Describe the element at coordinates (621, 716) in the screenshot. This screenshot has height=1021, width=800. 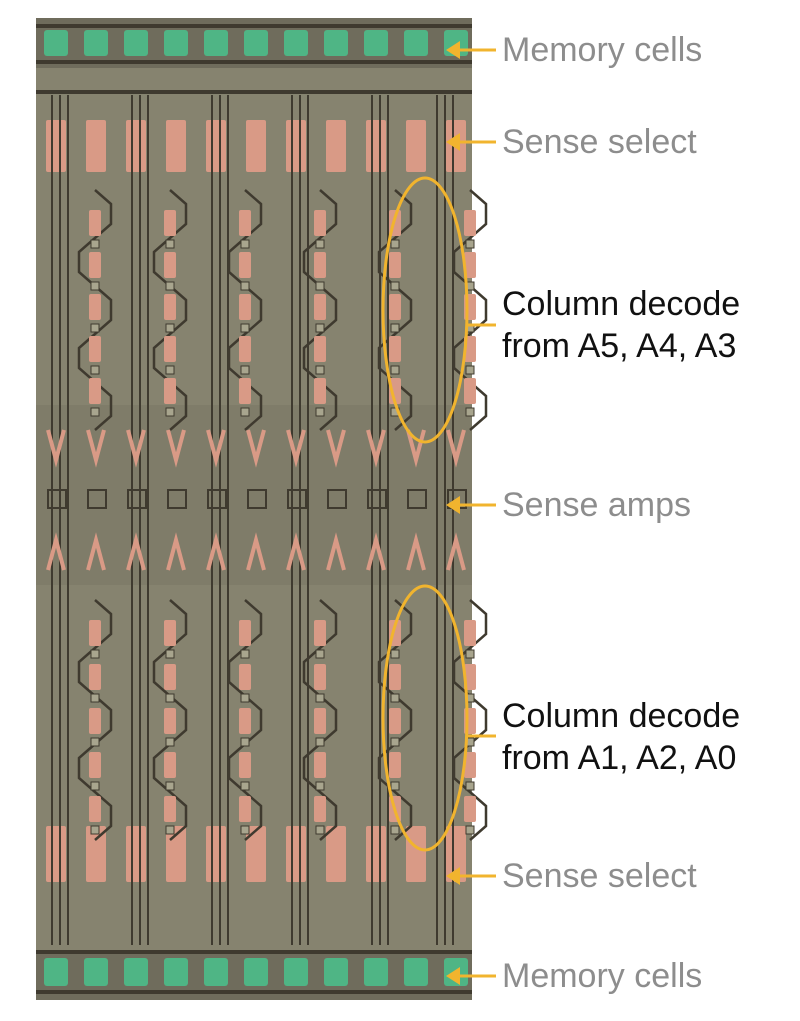
I see `label-column-decode-a1-line1: Column decode` at that location.